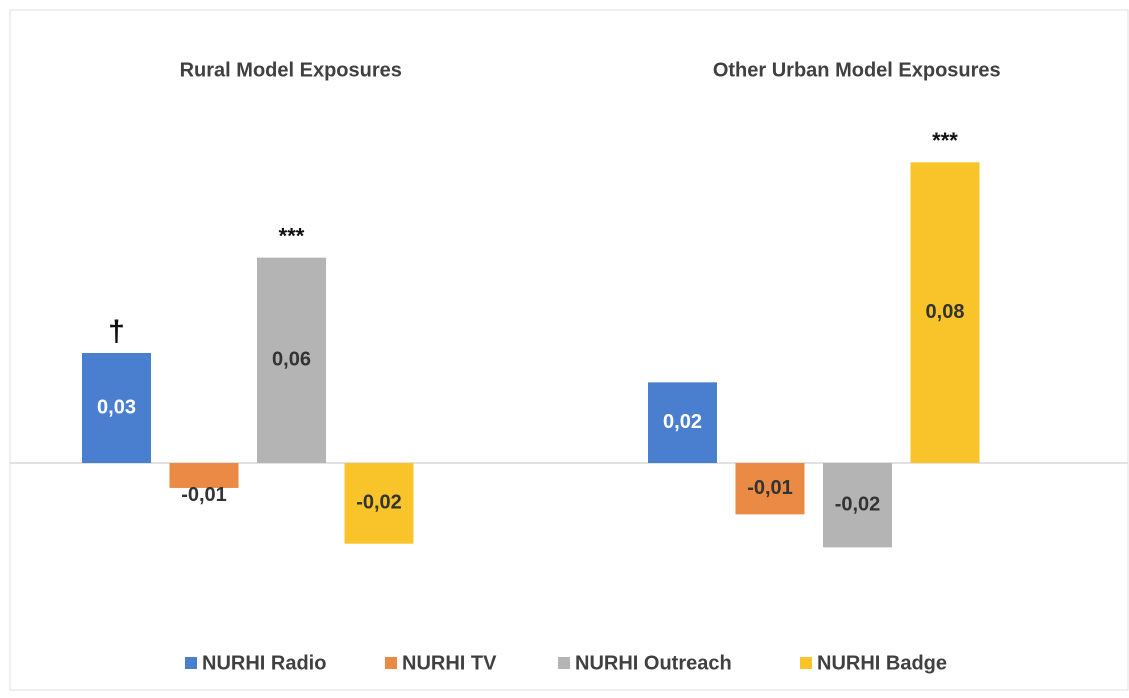  I want to click on group-title: Rural Model Exposures, so click(291, 70).